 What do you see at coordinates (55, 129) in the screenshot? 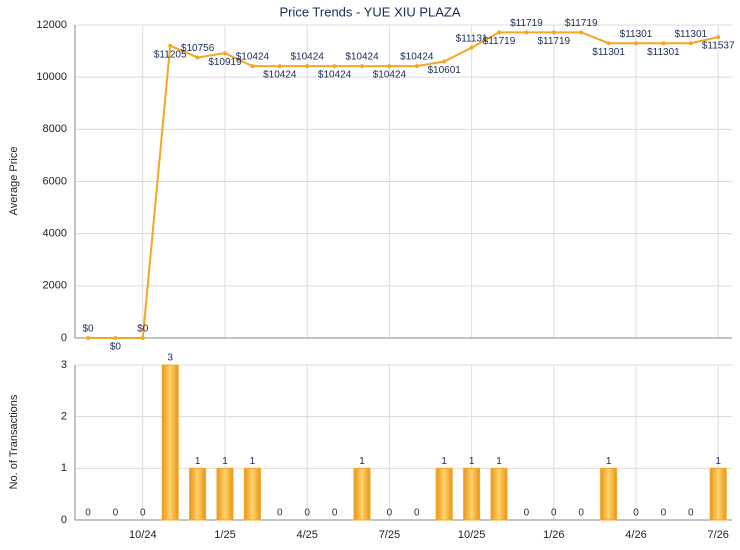
I see `y-tick-label: 8000` at bounding box center [55, 129].